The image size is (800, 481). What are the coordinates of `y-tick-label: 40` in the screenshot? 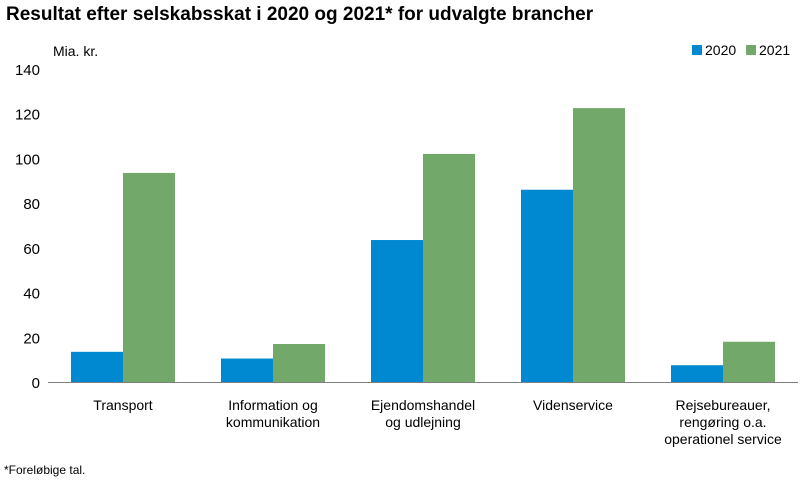 It's located at (31, 294).